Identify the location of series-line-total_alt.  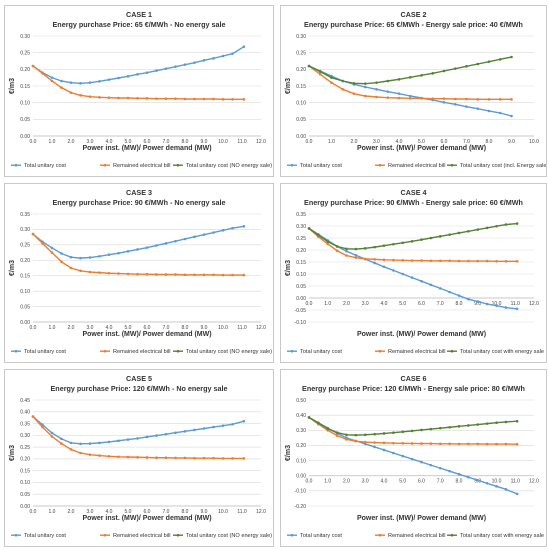
(410, 70).